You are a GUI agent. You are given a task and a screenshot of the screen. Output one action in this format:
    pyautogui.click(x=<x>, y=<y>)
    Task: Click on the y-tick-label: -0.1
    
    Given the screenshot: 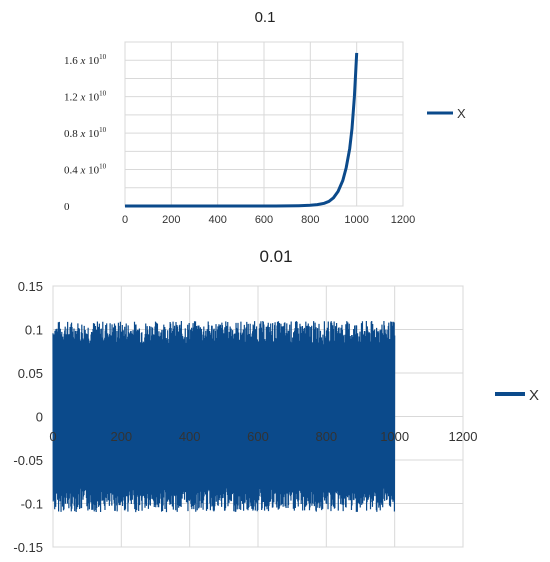 What is the action you would take?
    pyautogui.click(x=32, y=504)
    